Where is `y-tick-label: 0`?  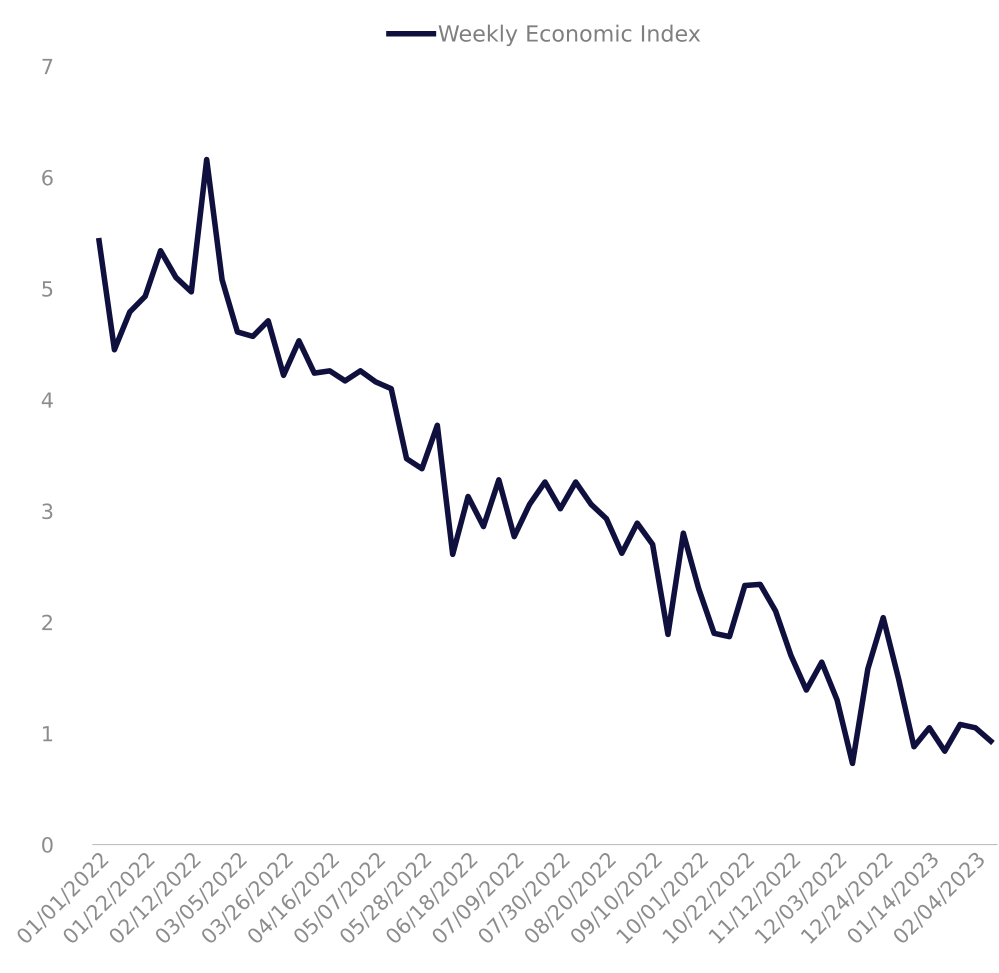 y-tick-label: 0 is located at coordinates (47, 845).